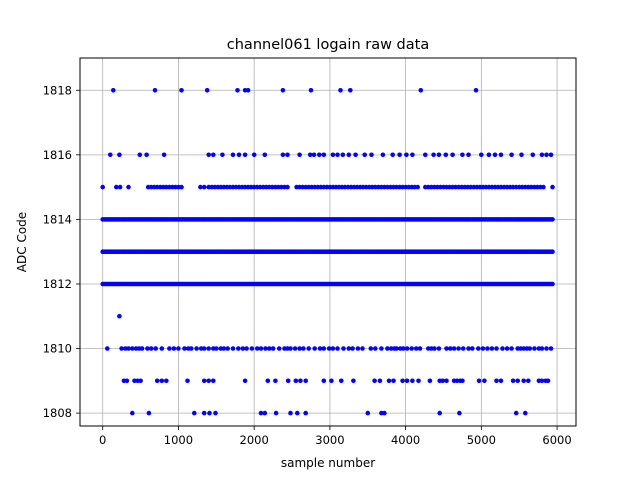 Image resolution: width=640 pixels, height=480 pixels. What do you see at coordinates (556, 440) in the screenshot?
I see `x-tick-label: 6000` at bounding box center [556, 440].